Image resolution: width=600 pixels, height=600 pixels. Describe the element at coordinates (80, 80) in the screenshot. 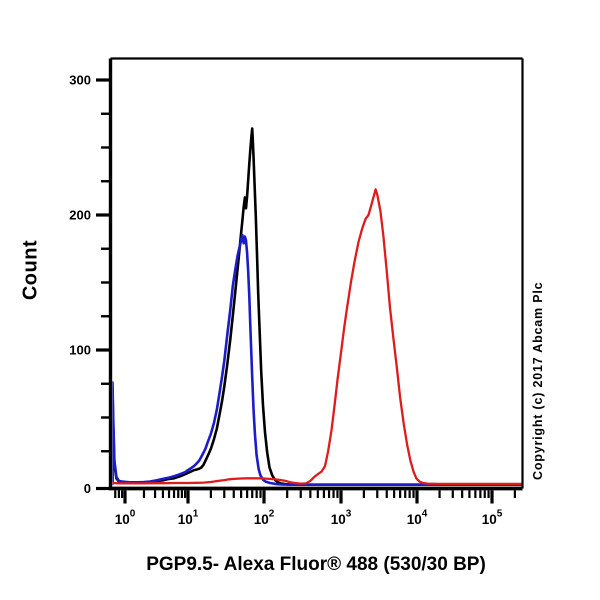

I see `svg-text: 300` at that location.